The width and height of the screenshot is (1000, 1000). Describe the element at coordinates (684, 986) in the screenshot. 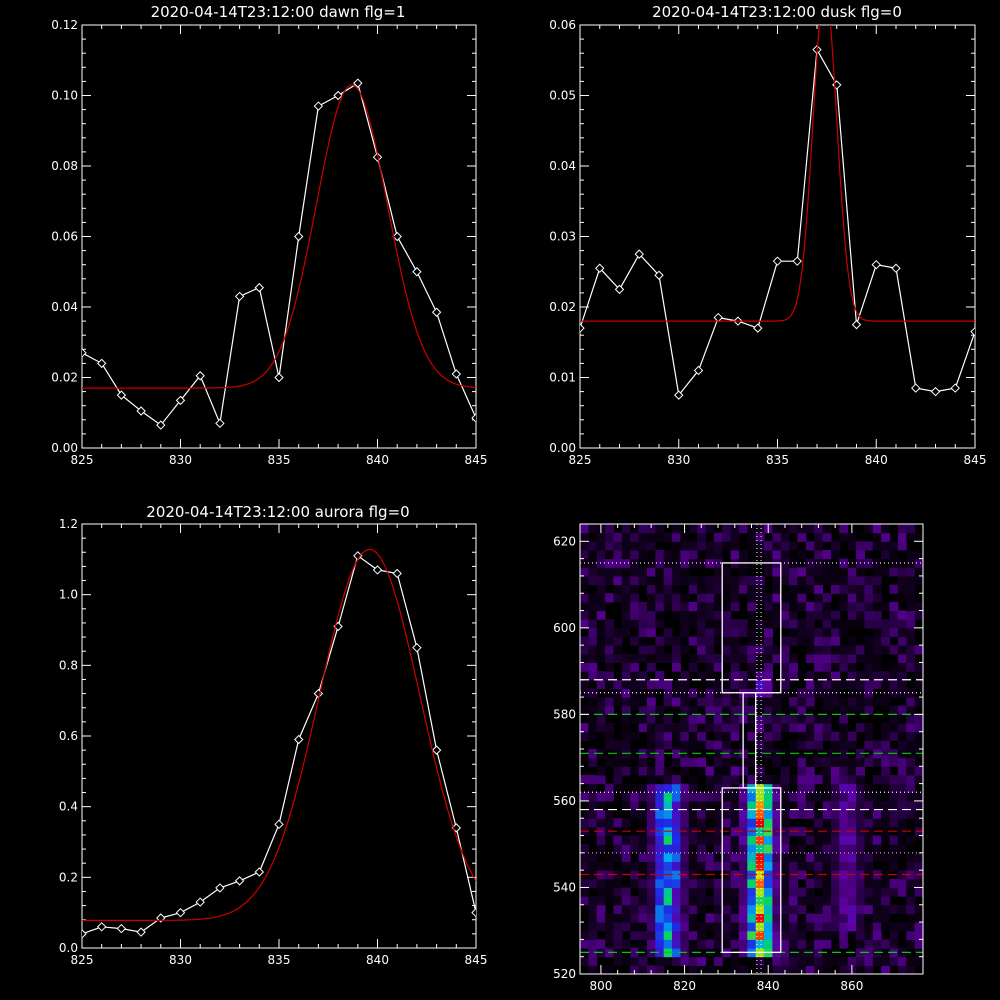

I see `spectrogram-x-tick-label: 820` at that location.